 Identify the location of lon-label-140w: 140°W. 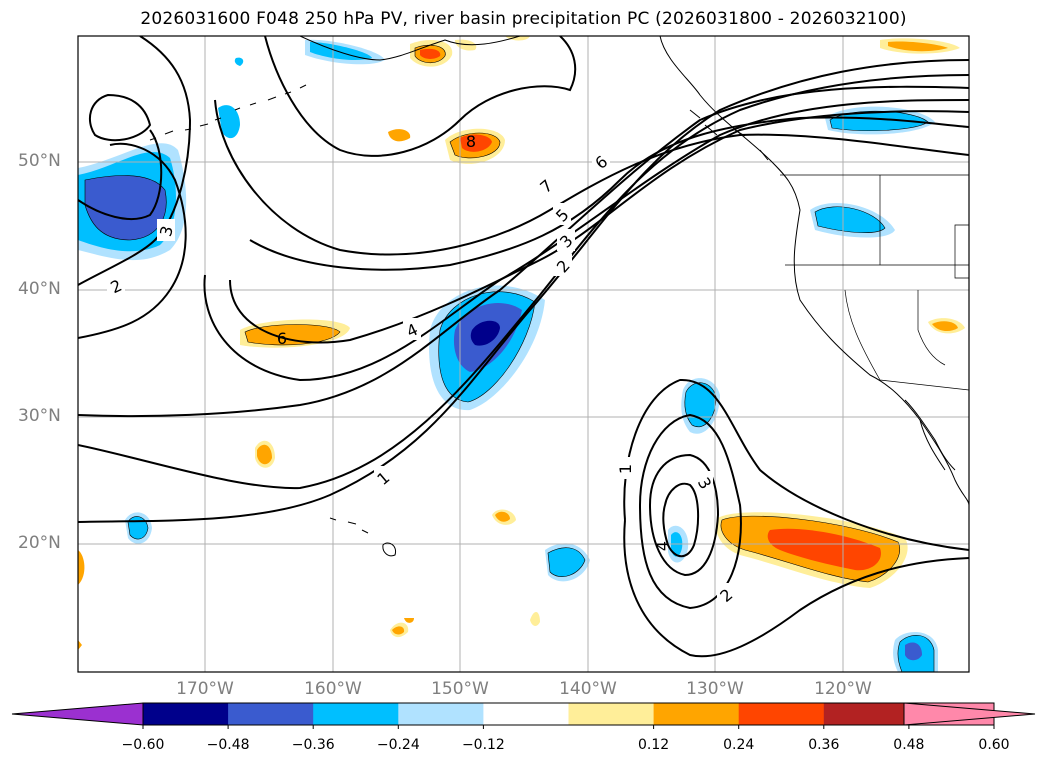
(588, 689).